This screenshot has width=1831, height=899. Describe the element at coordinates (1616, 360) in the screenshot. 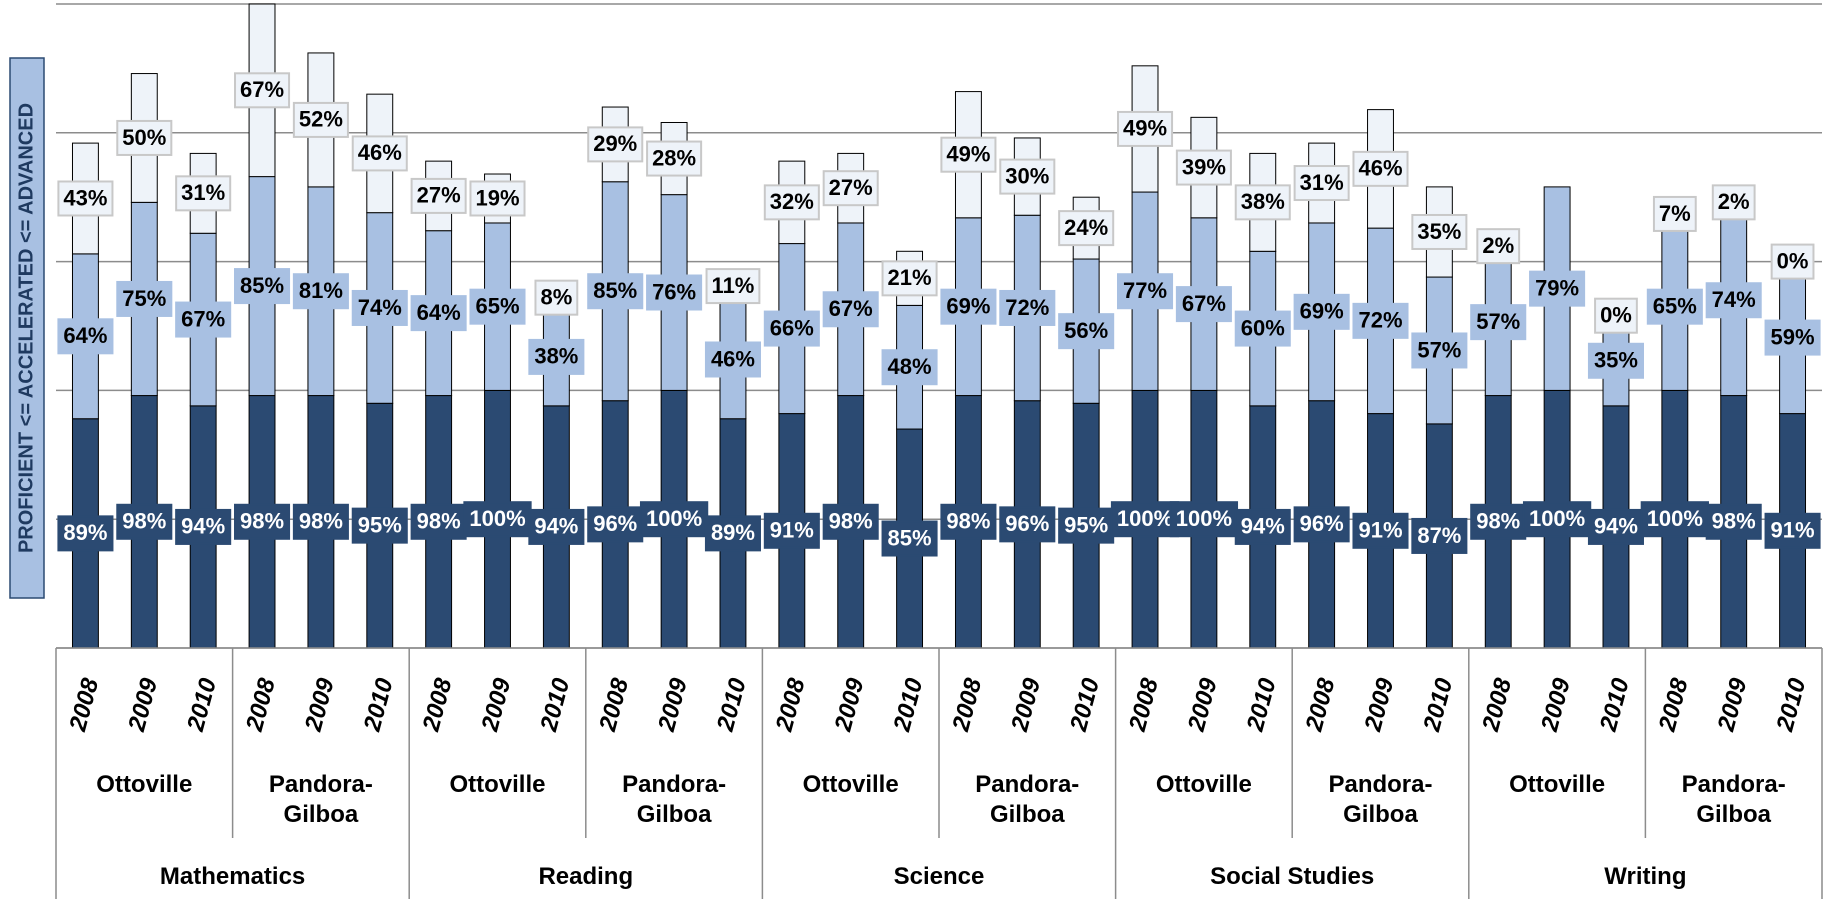

I see `data-label-text: 35%` at that location.